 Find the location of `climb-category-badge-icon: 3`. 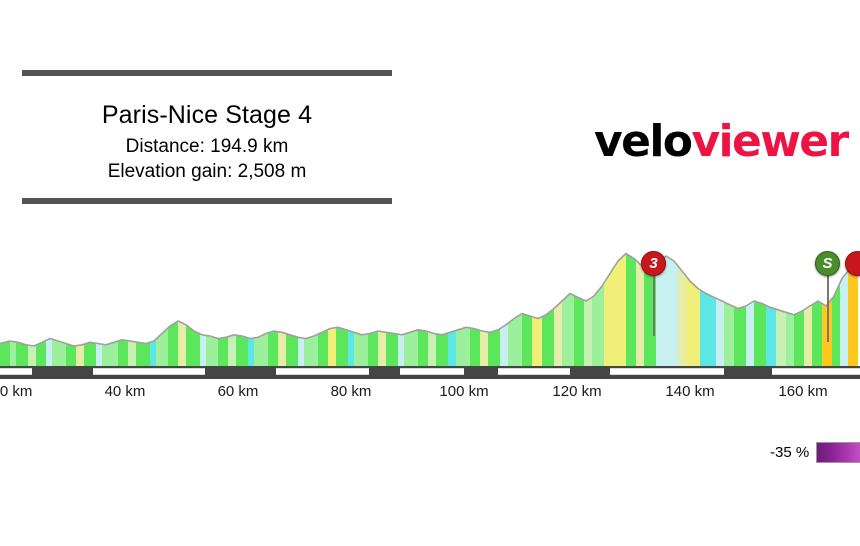

climb-category-badge-icon: 3 is located at coordinates (653, 263).